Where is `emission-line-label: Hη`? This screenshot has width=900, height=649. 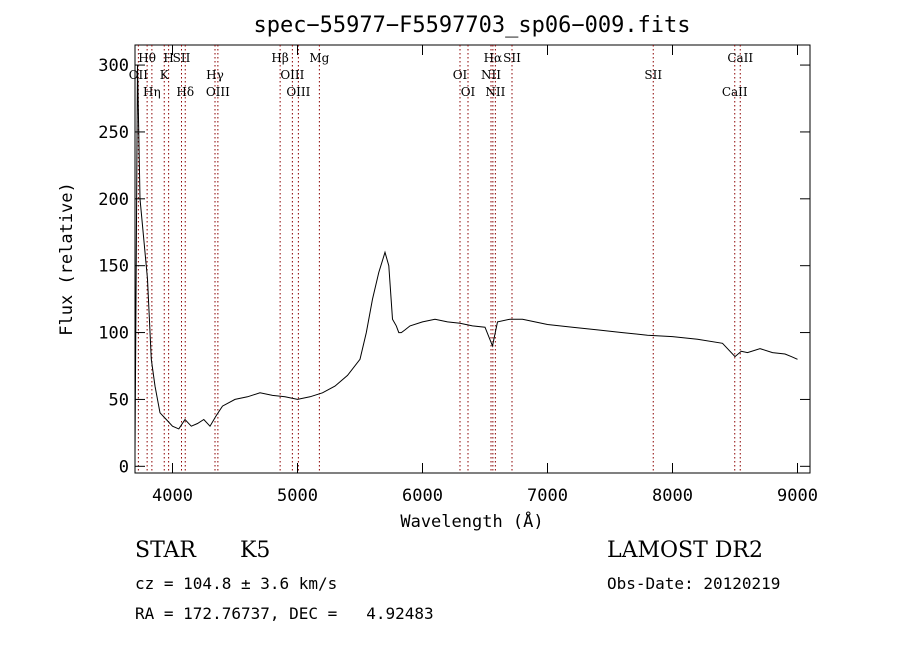
emission-line-label: Hη is located at coordinates (152, 92).